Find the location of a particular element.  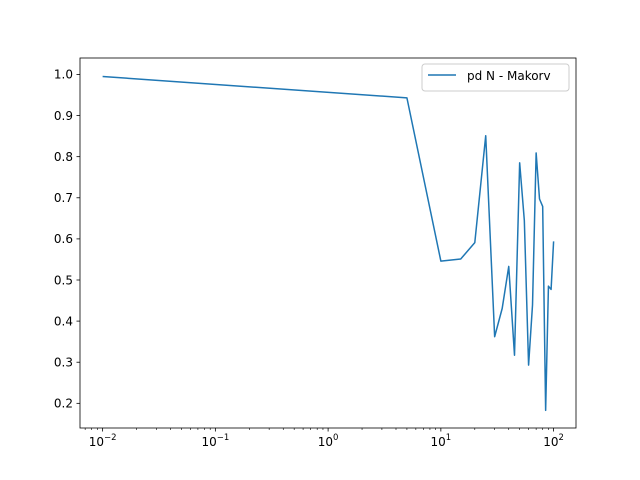

legend-box is located at coordinates (495, 77).